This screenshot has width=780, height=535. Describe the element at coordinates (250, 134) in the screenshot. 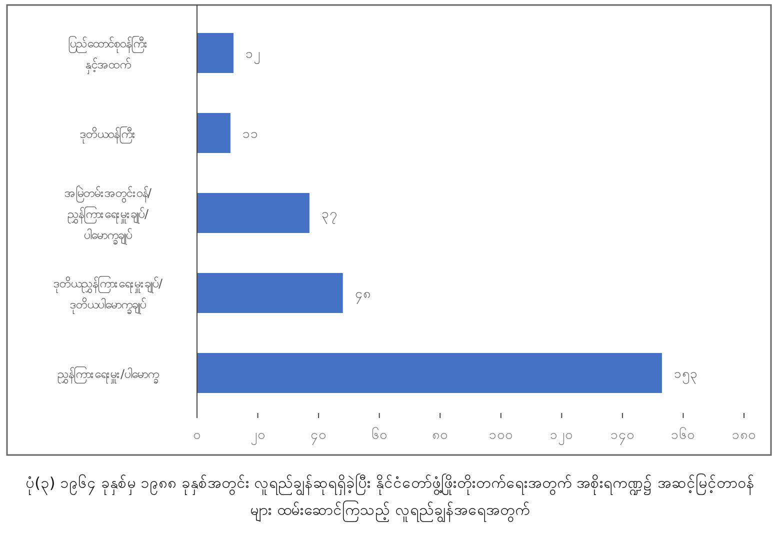

I see `data-label: ၁၁` at that location.